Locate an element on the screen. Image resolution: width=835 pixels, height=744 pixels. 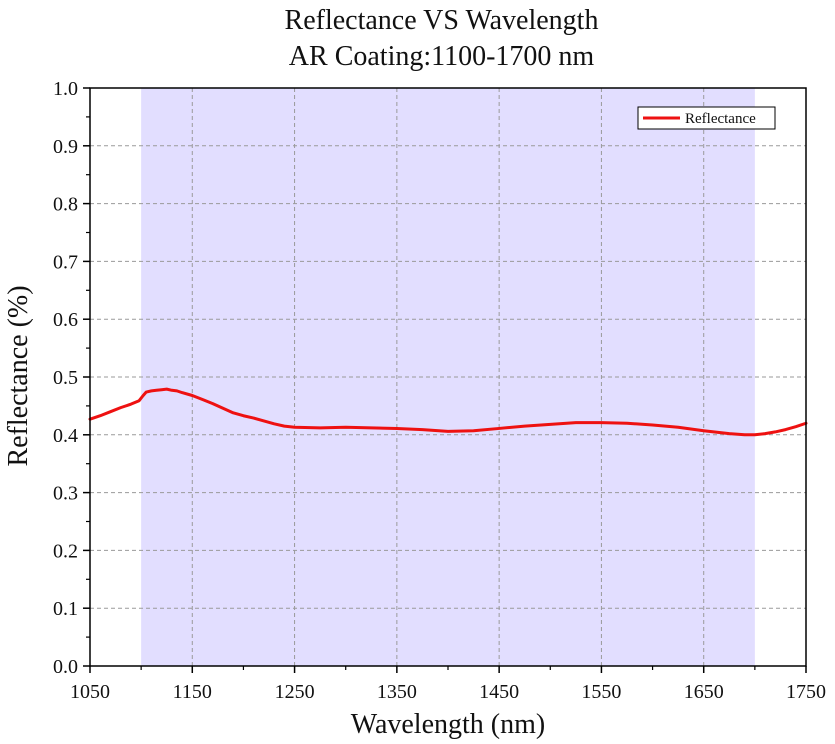
series-layer is located at coordinates (448, 412).